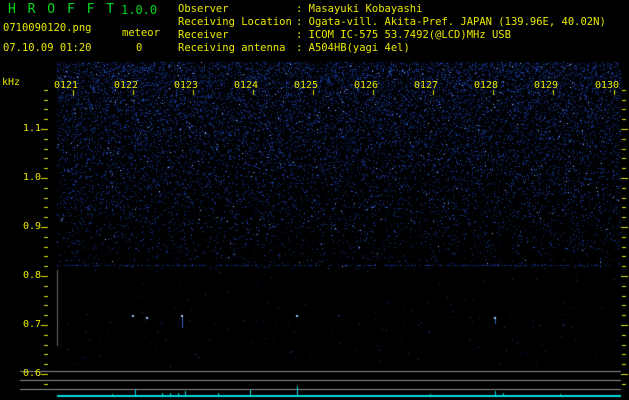 The image size is (629, 400). What do you see at coordinates (31, 226) in the screenshot?
I see `freq-tick-label: 0.9` at bounding box center [31, 226].